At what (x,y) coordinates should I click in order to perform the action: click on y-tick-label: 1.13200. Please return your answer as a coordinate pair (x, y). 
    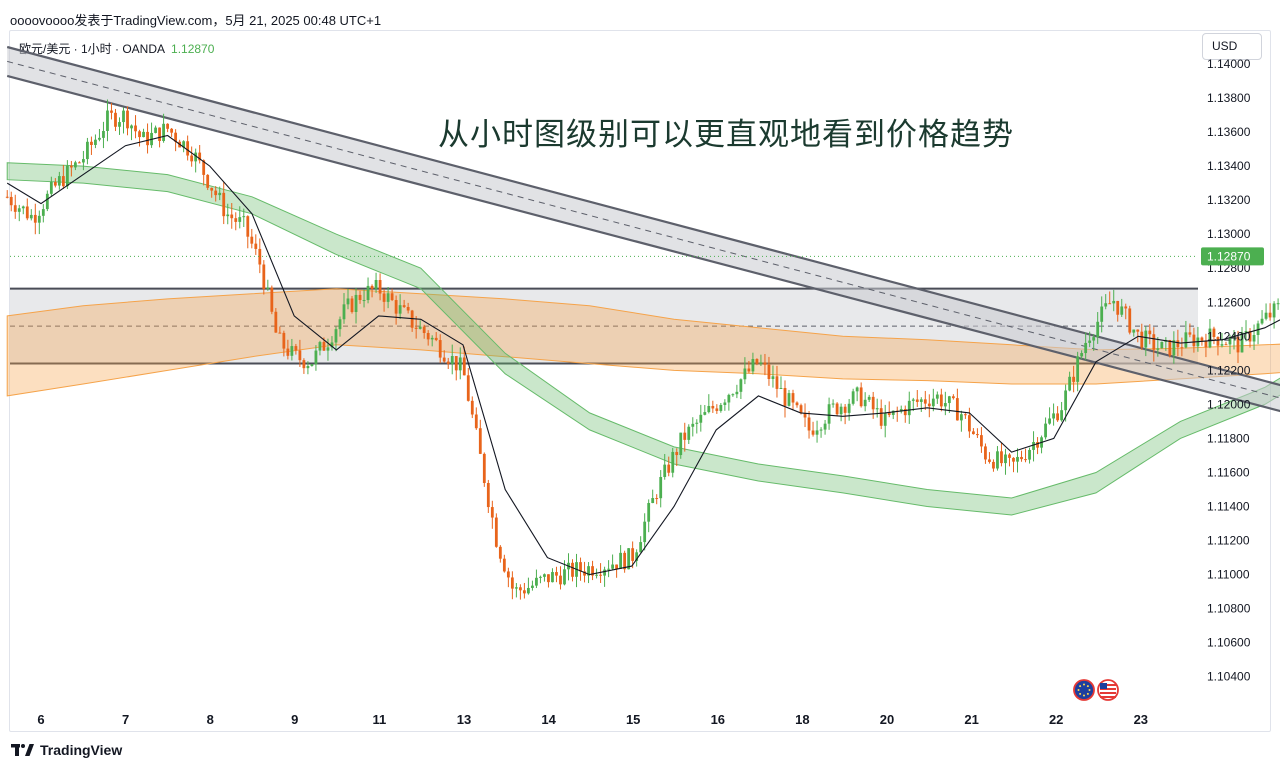
    Looking at the image, I should click on (1229, 200).